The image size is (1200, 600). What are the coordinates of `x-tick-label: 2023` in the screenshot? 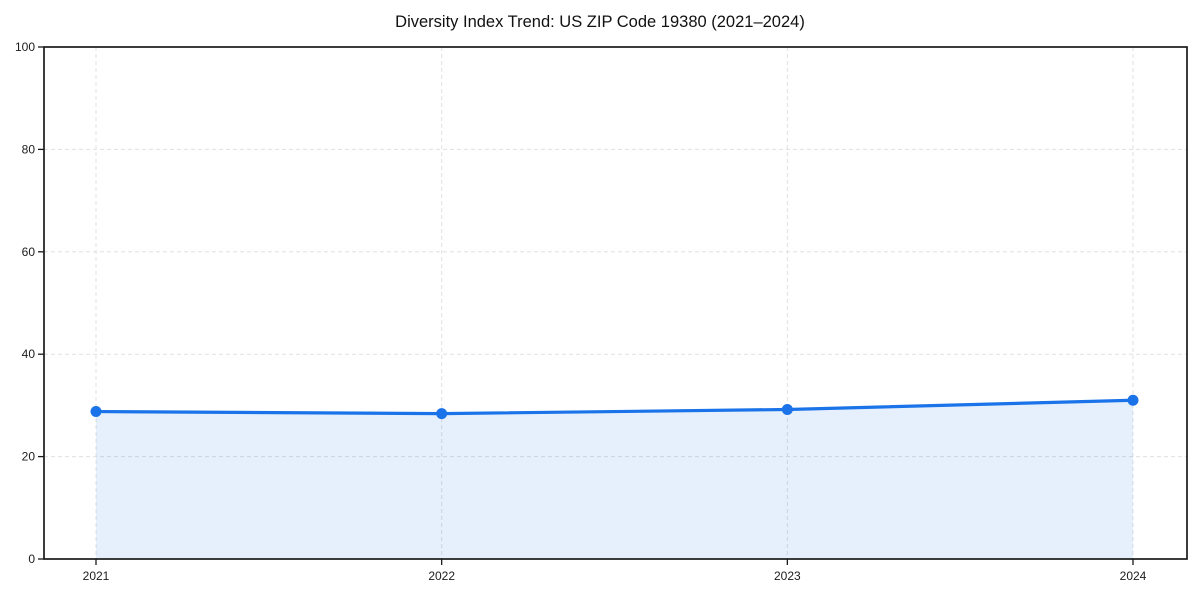 It's located at (787, 576).